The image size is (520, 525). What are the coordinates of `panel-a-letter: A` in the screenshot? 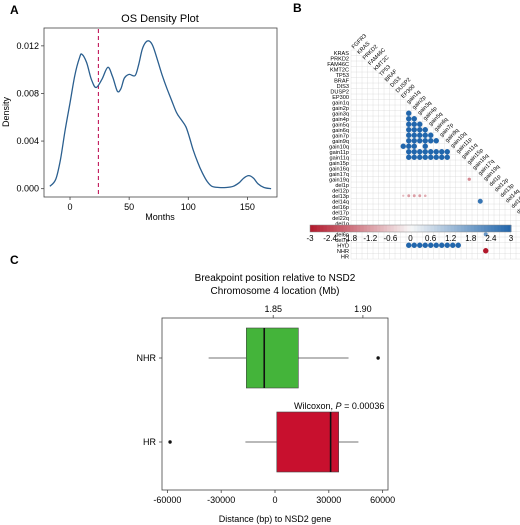 It's located at (14, 10).